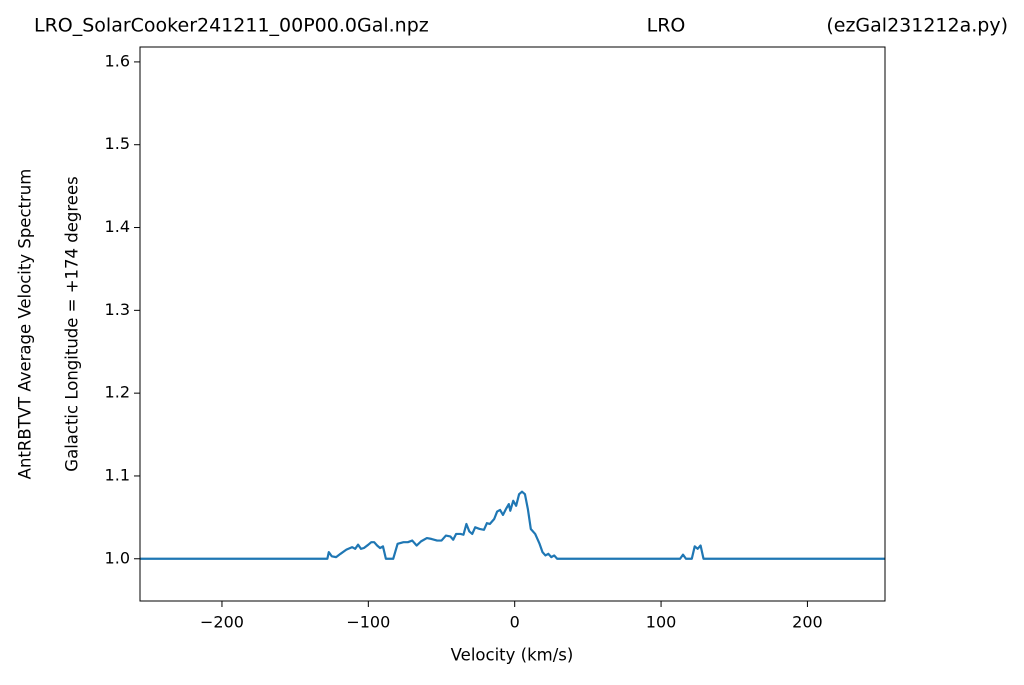  Describe the element at coordinates (512, 525) in the screenshot. I see `data-line` at that location.